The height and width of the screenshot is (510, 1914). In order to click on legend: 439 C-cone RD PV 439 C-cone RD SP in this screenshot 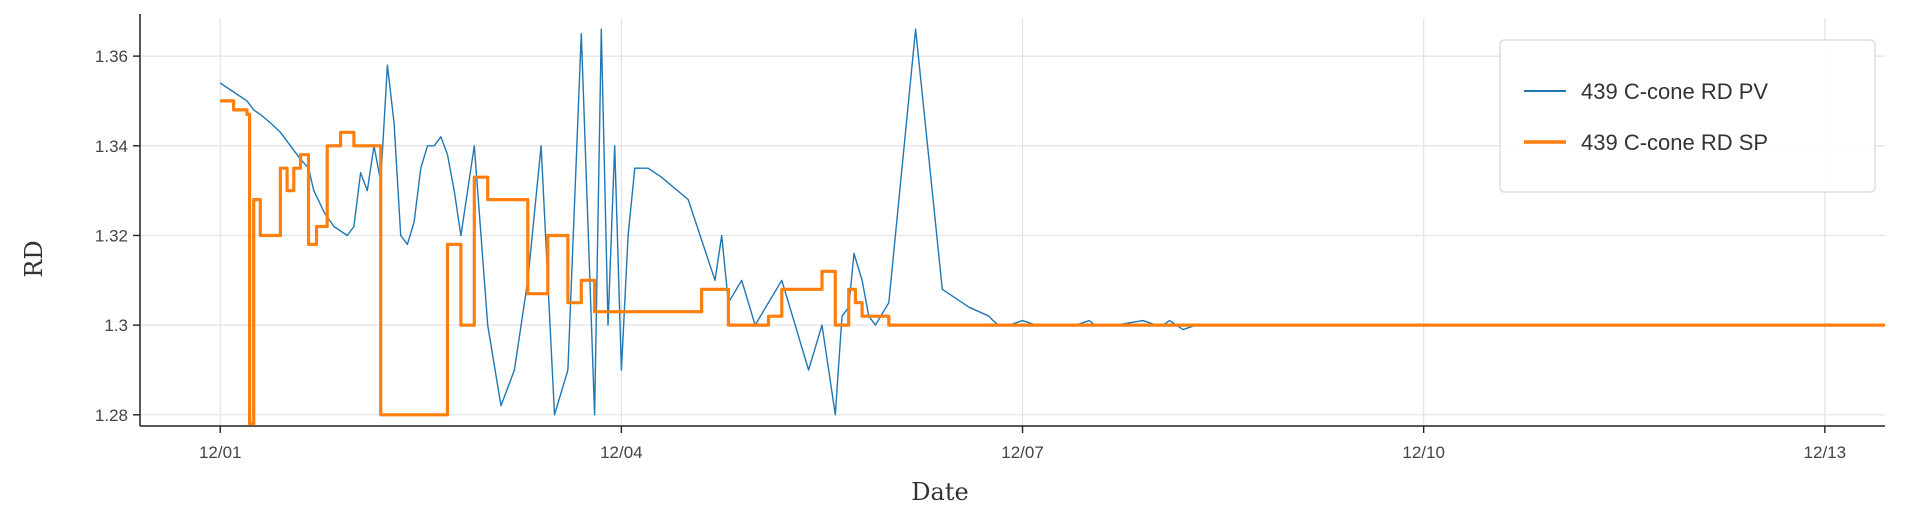, I will do `click(1687, 116)`.